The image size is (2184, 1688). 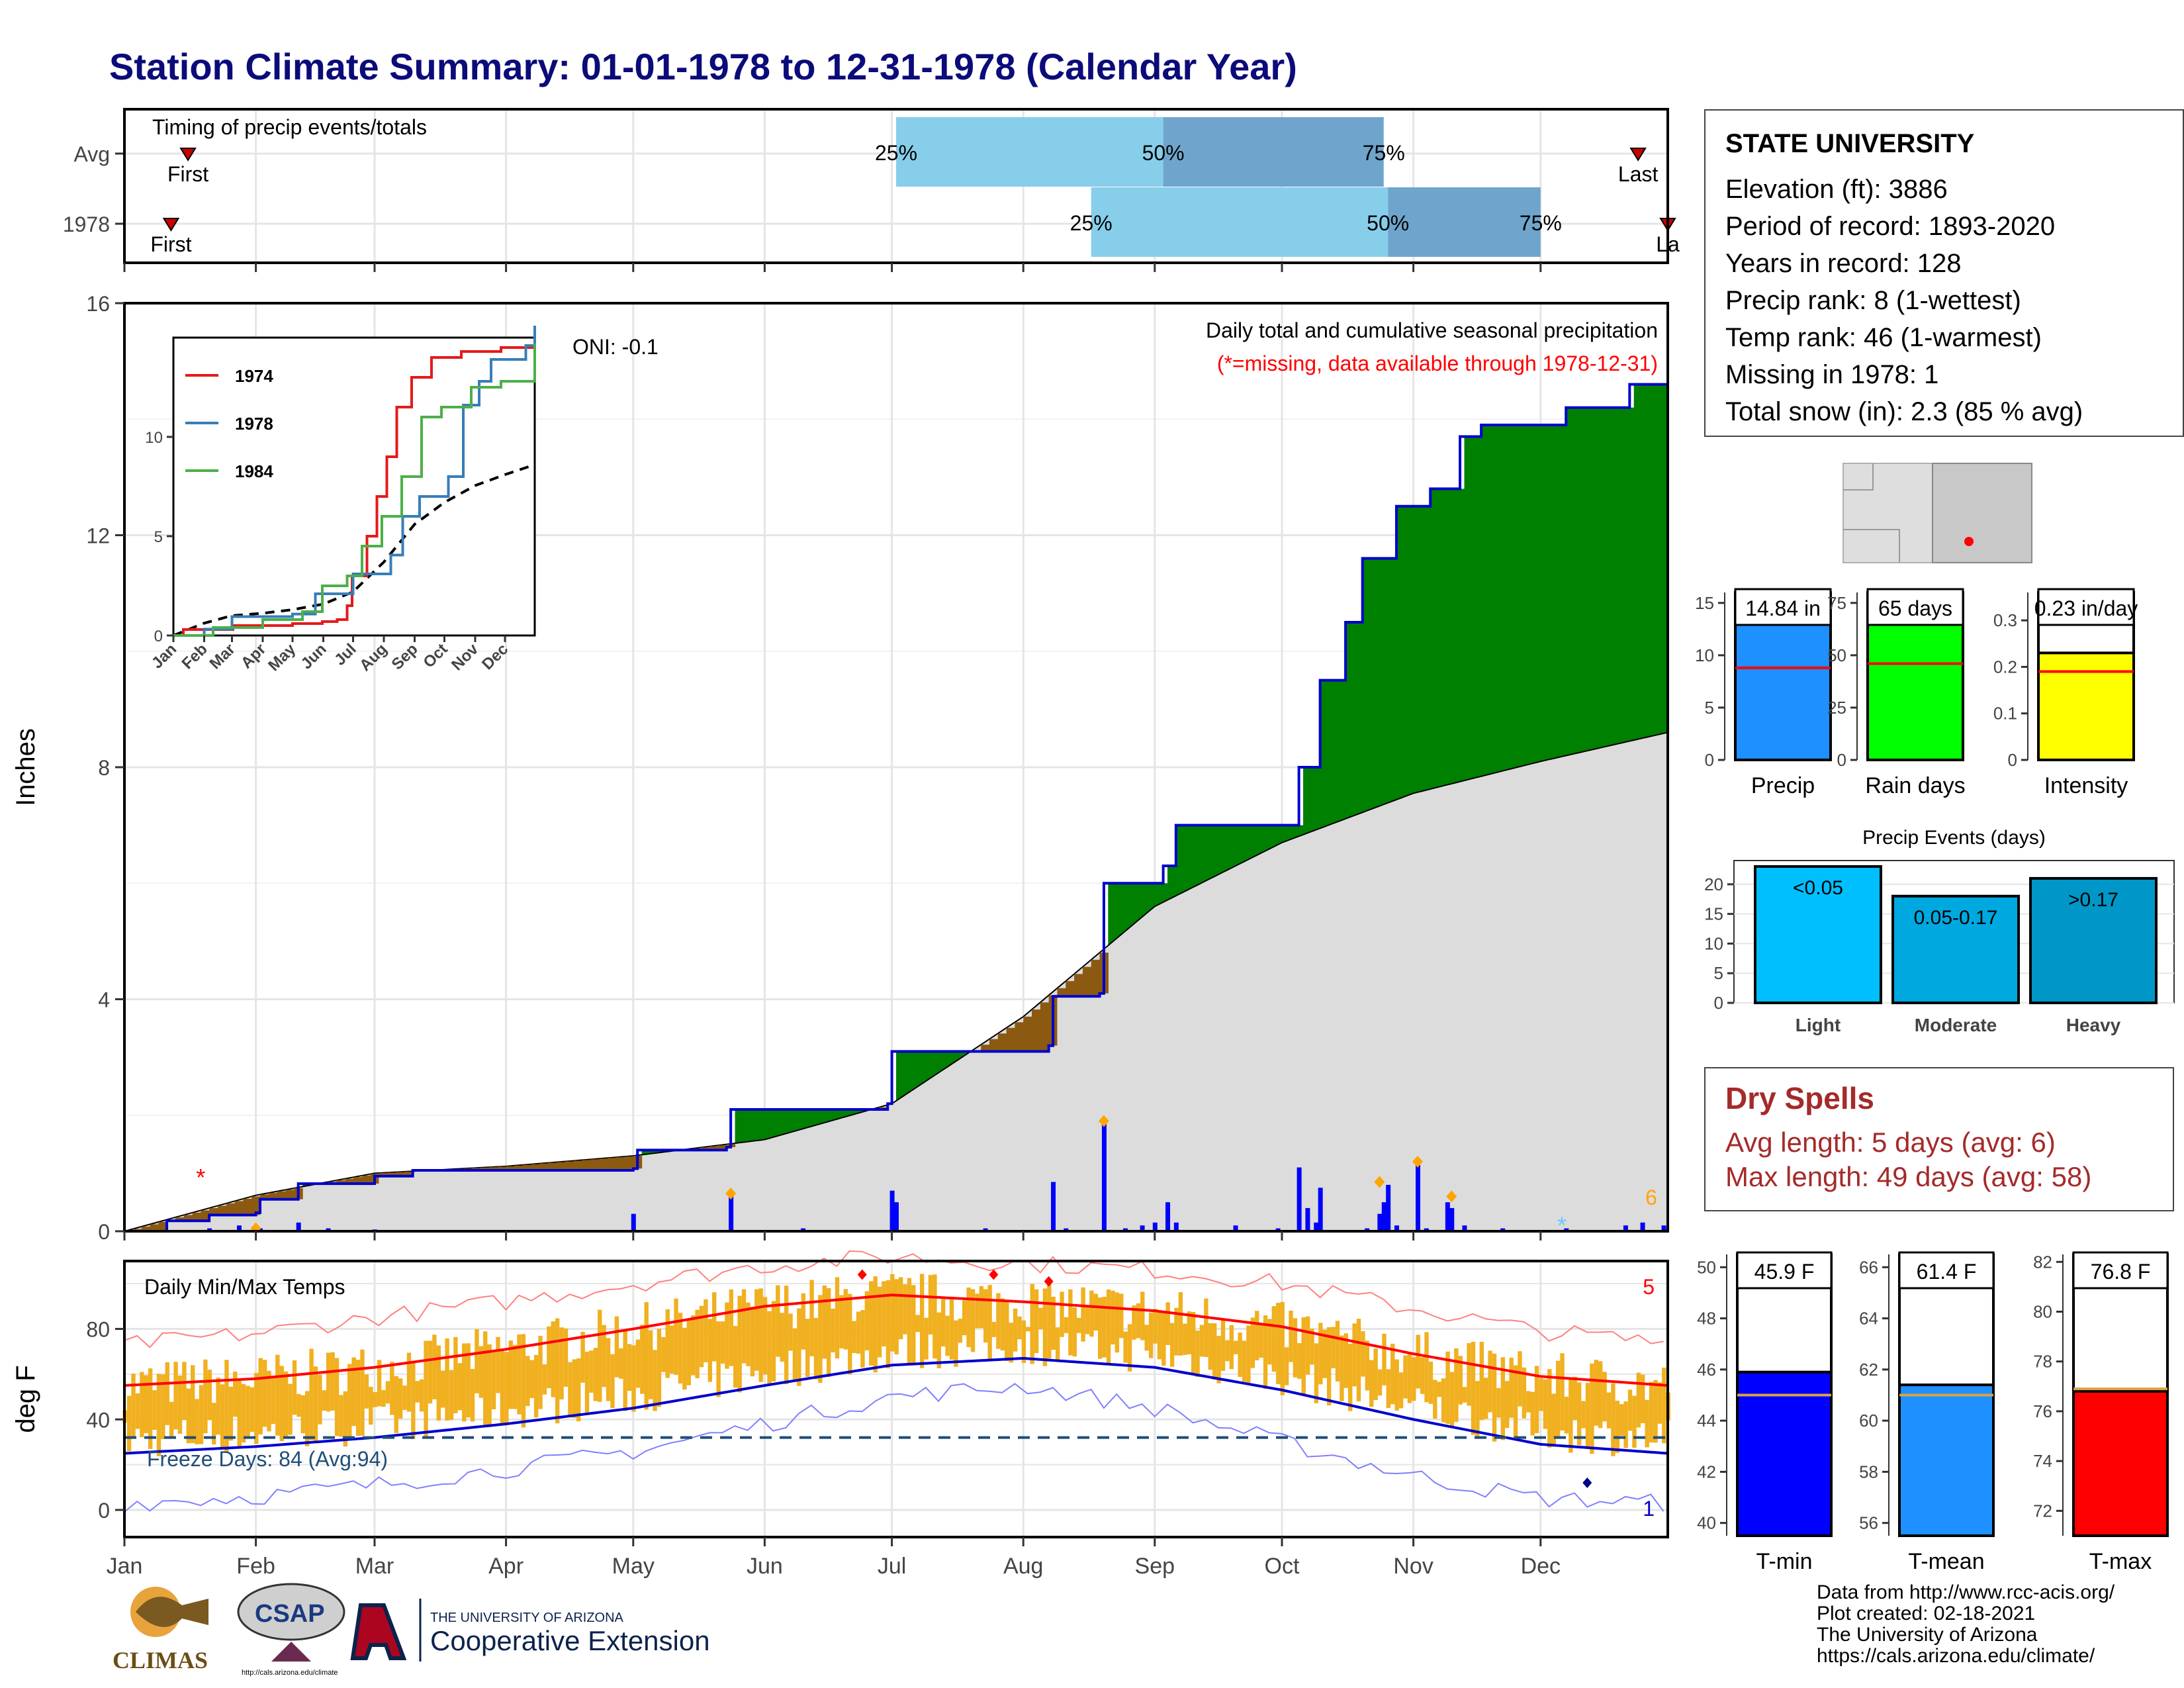 I want to click on temp-bars-y-tick-label: 82, so click(x=2042, y=1262).